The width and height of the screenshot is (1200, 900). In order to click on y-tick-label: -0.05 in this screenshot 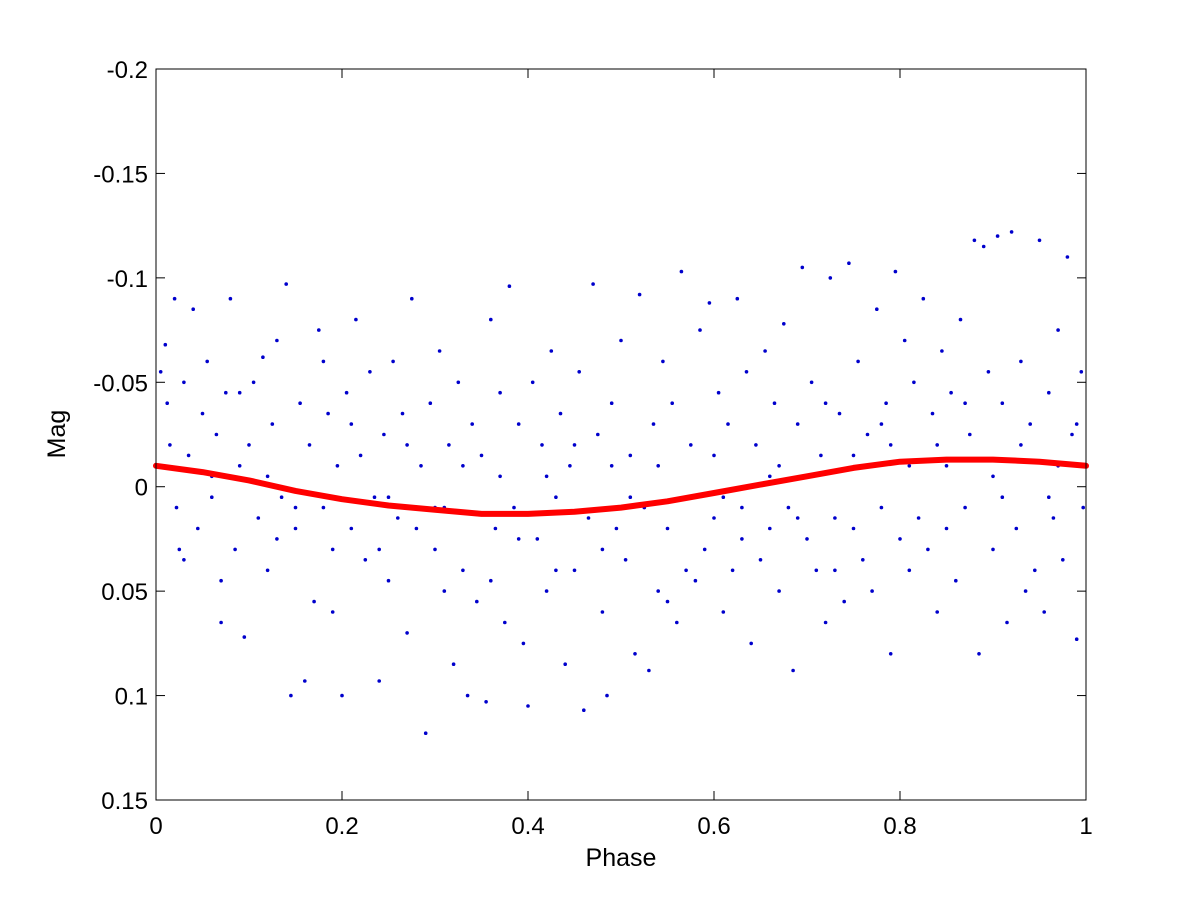, I will do `click(120, 383)`.